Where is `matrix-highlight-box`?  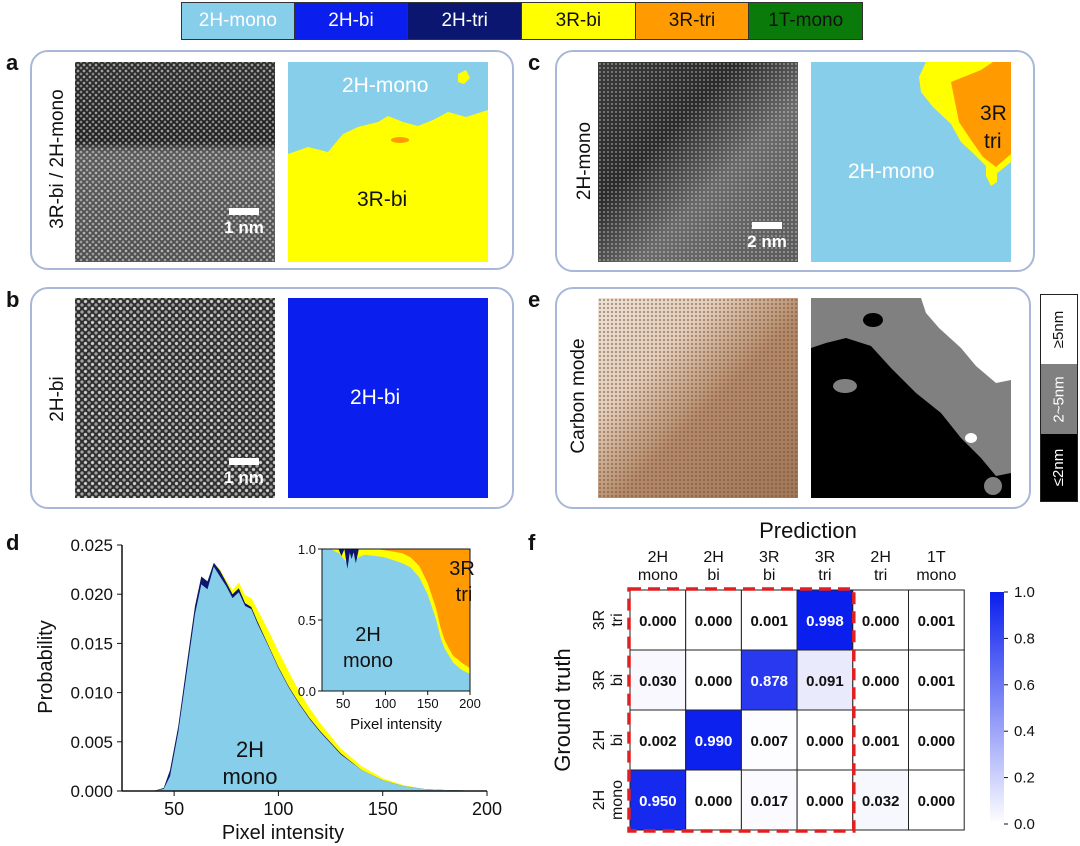
matrix-highlight-box is located at coordinates (741, 710).